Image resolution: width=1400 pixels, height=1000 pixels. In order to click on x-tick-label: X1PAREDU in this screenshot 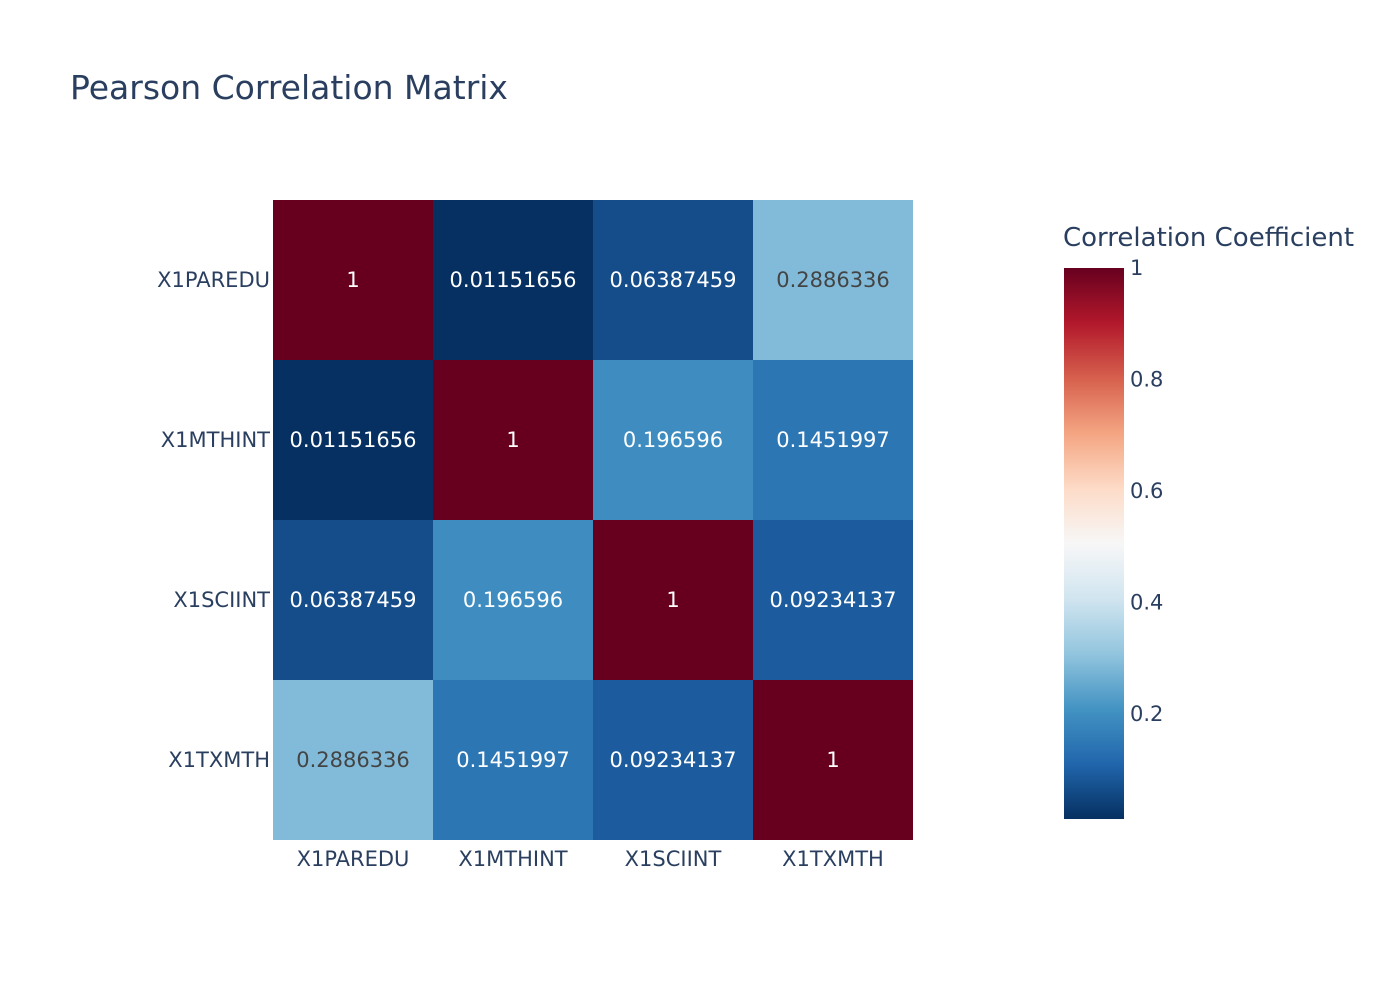, I will do `click(353, 859)`.